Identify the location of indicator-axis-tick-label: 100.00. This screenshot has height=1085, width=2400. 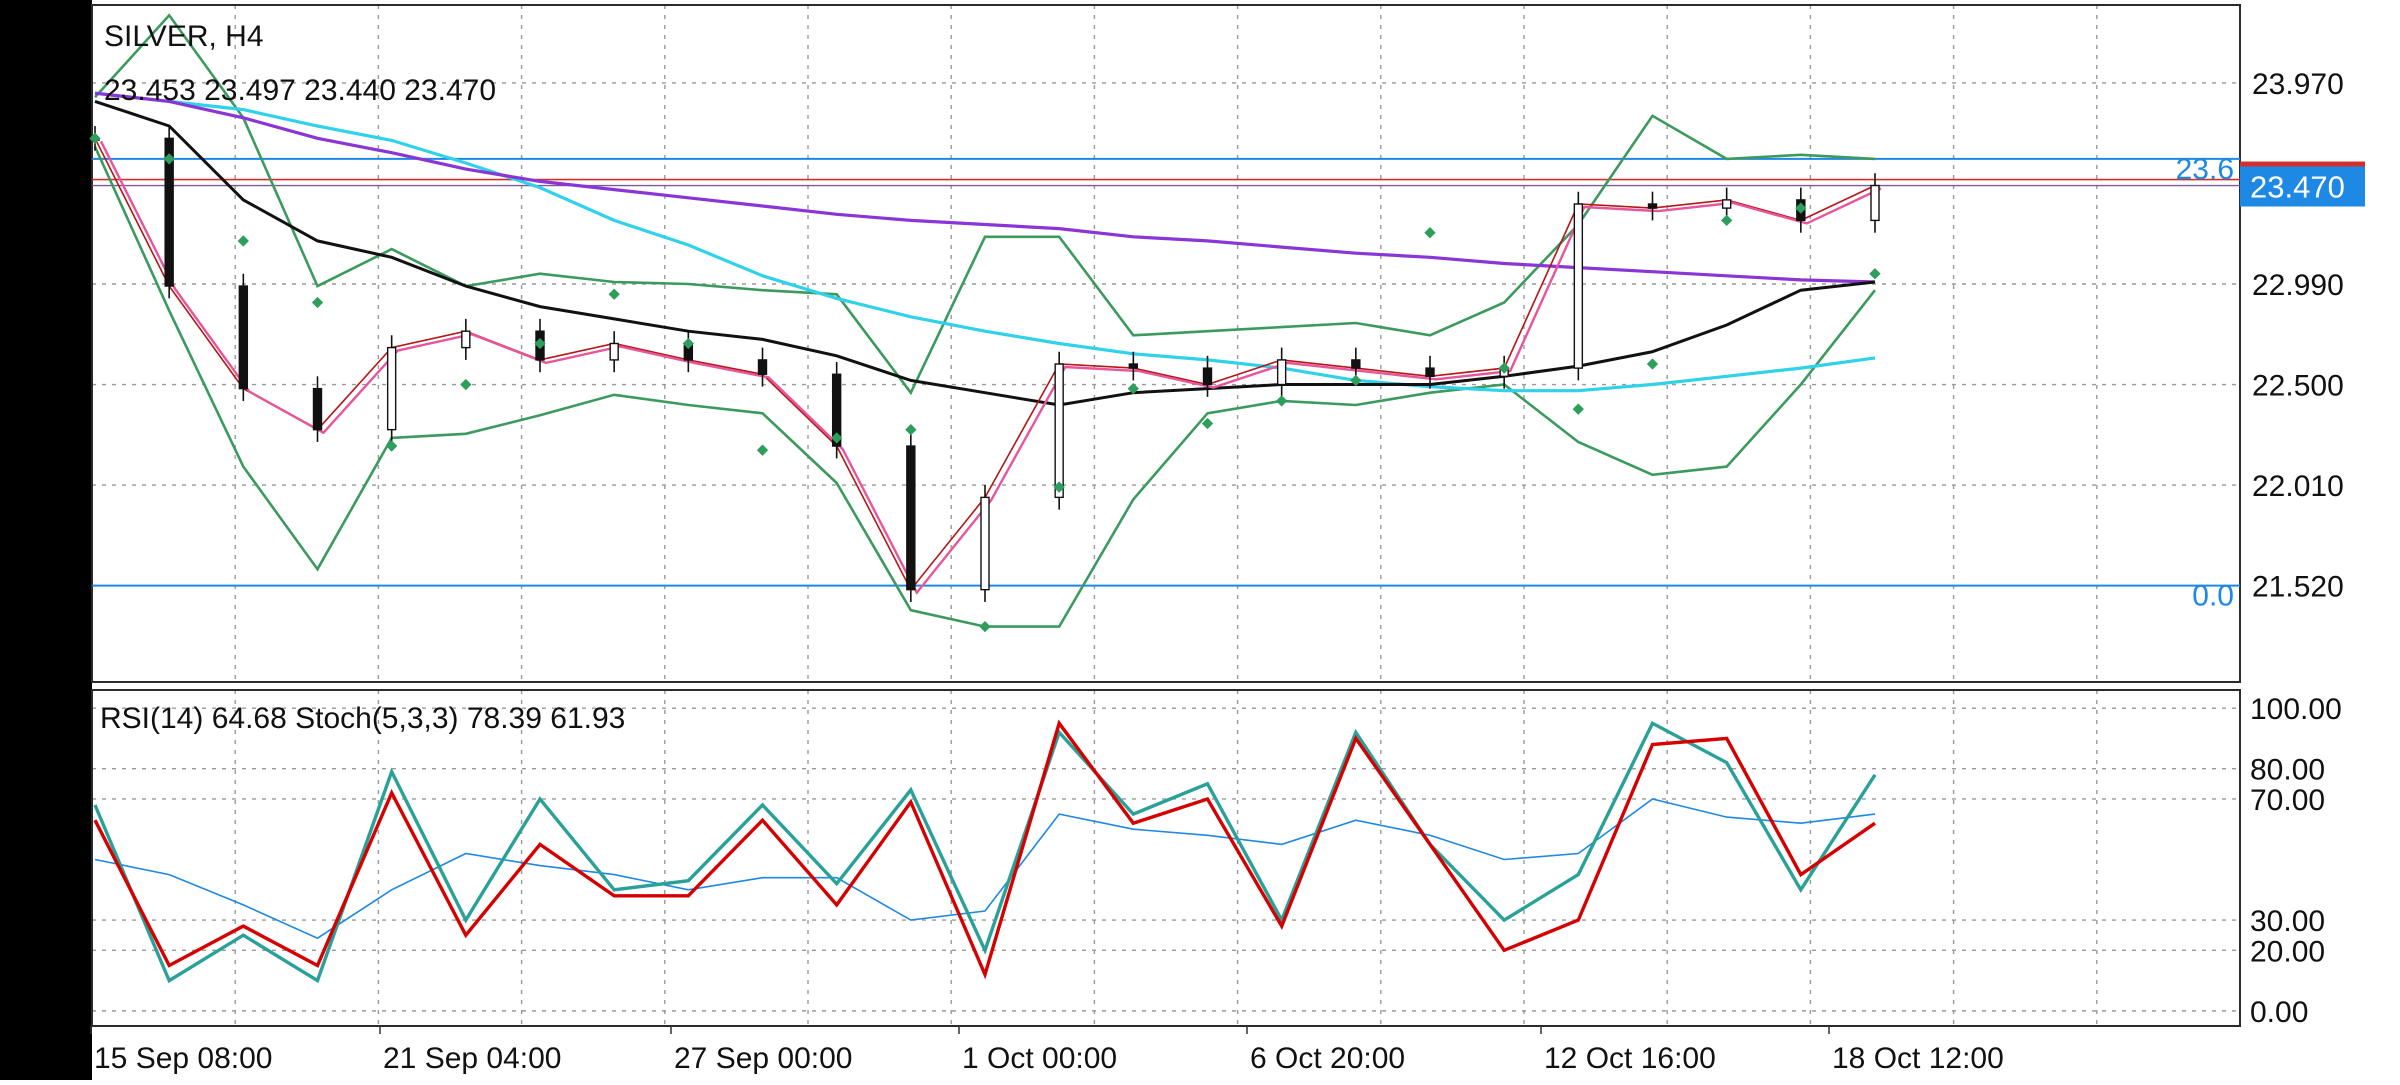
(2296, 709).